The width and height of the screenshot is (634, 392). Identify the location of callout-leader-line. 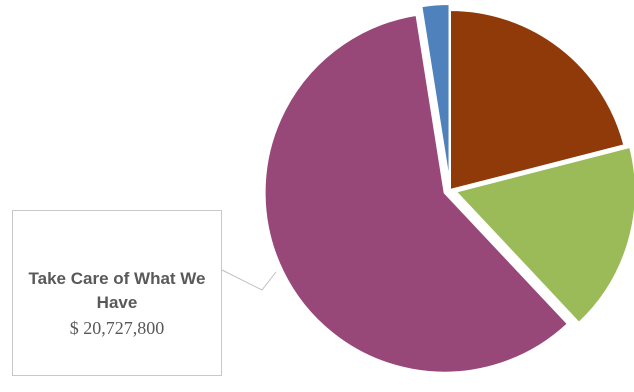
(249, 280).